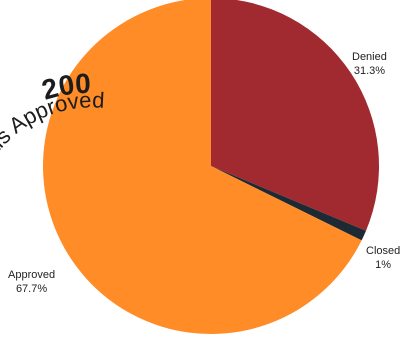 The width and height of the screenshot is (410, 341). I want to click on label-approved: Approved 67.7%, so click(31, 282).